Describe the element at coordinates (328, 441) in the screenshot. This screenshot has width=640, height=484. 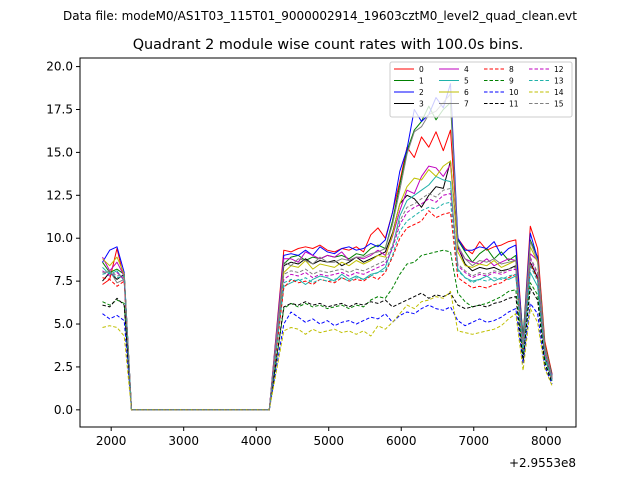
I see `x-tick-label: 5000` at that location.